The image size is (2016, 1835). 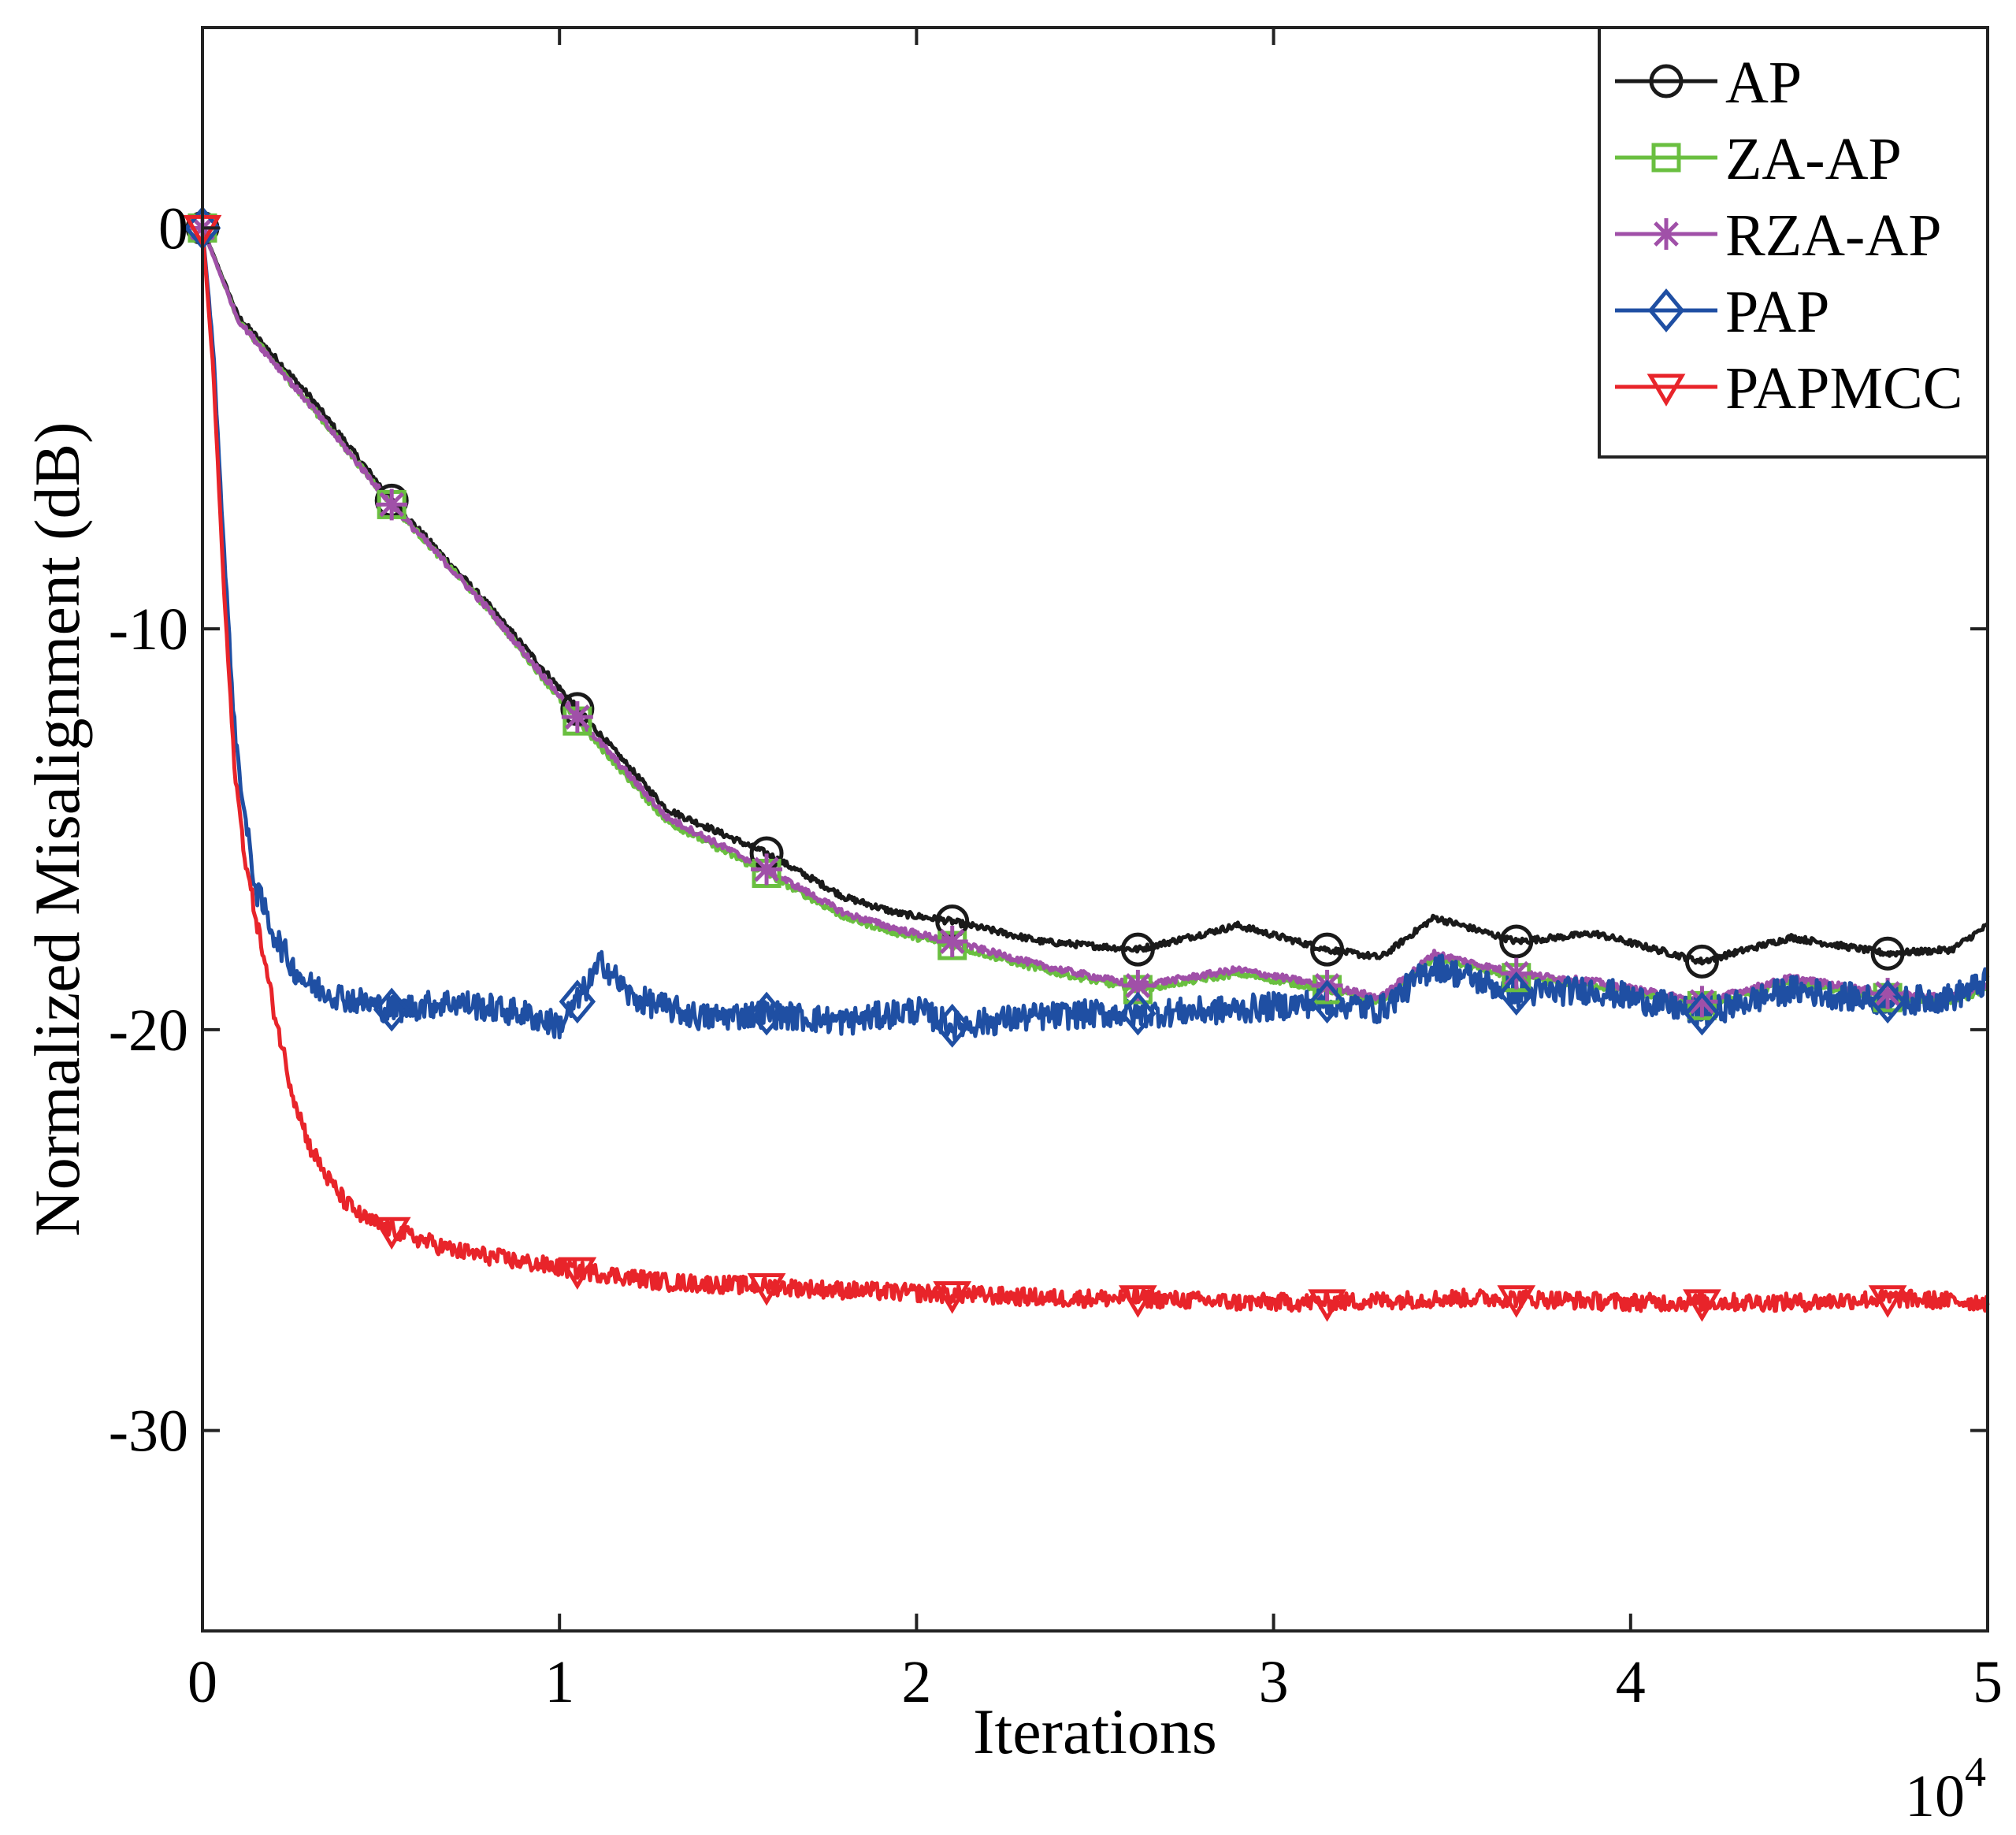 What do you see at coordinates (1988, 1682) in the screenshot?
I see `x-tick-label: 5` at bounding box center [1988, 1682].